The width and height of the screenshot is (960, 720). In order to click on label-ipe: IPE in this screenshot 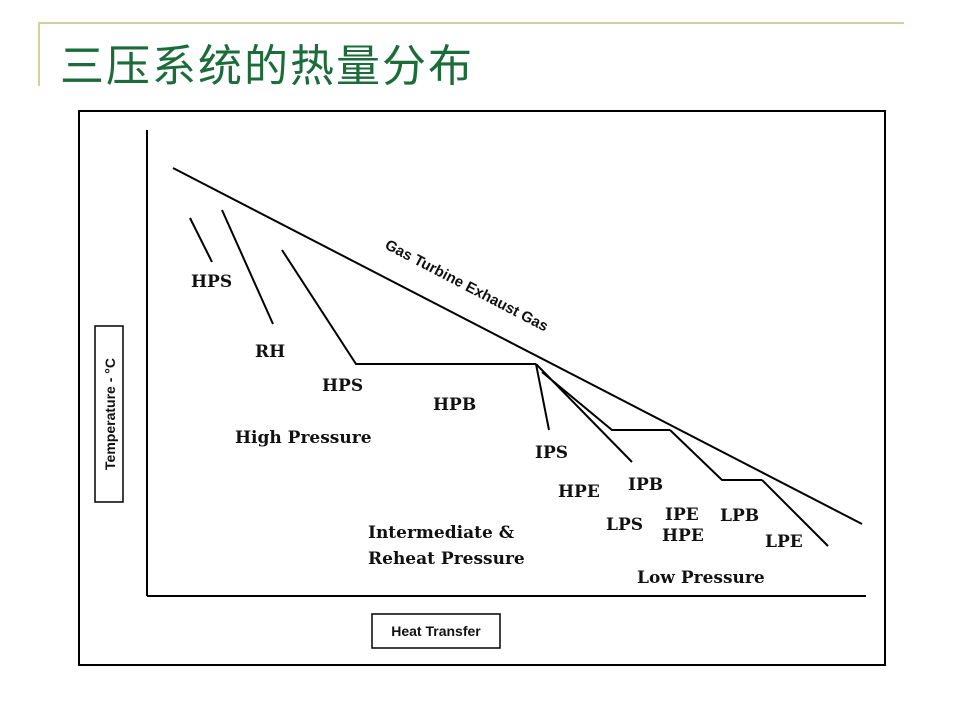, I will do `click(682, 515)`.